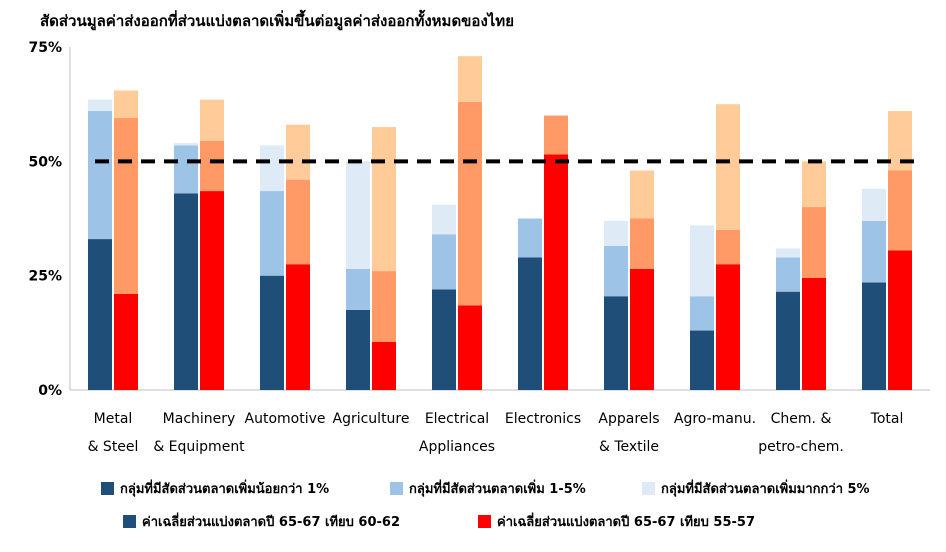 The height and width of the screenshot is (552, 946). I want to click on y-tick-label: 50%, so click(45, 162).